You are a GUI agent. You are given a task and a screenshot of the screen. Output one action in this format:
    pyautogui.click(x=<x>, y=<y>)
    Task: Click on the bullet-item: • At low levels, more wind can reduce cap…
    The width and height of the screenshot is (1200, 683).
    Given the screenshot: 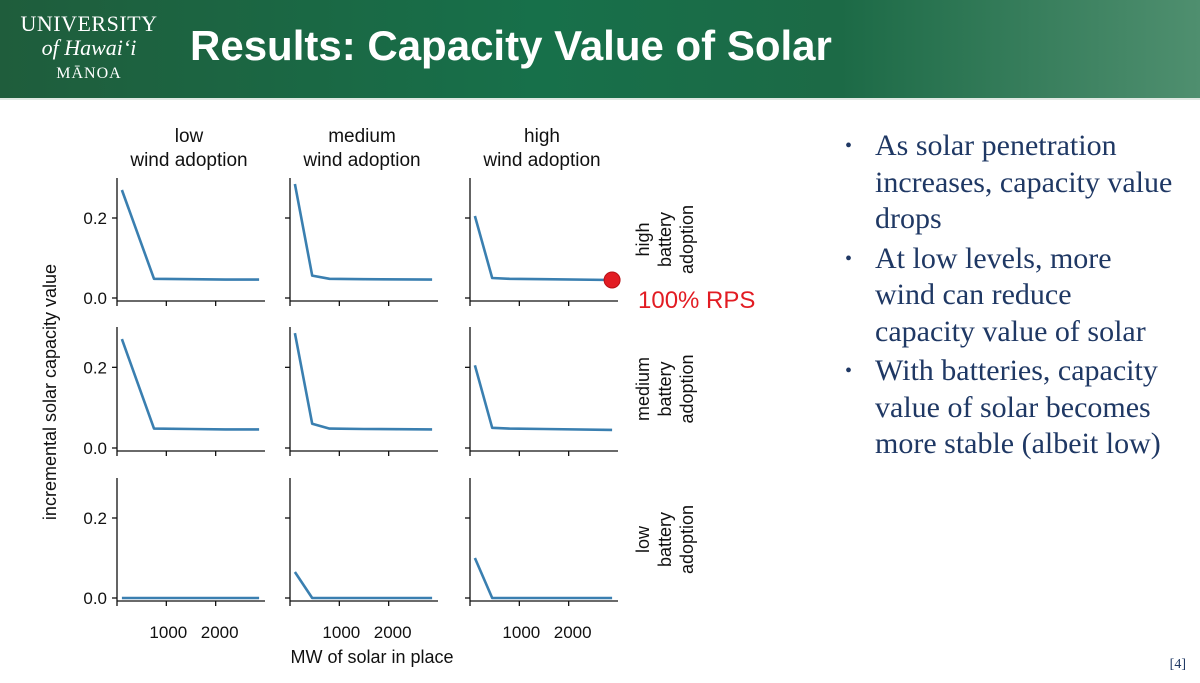 What is the action you would take?
    pyautogui.click(x=1010, y=296)
    